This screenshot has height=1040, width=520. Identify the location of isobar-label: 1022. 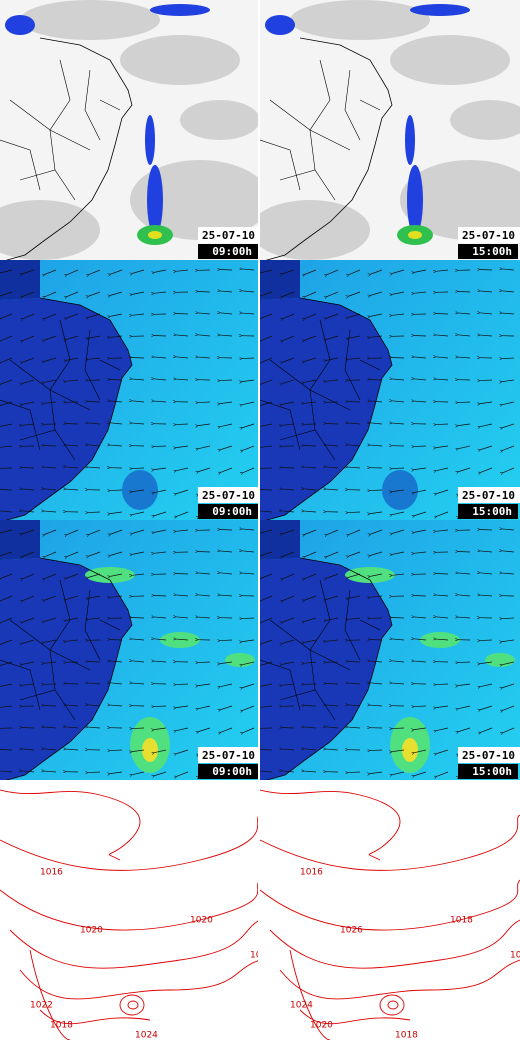
(41, 1006).